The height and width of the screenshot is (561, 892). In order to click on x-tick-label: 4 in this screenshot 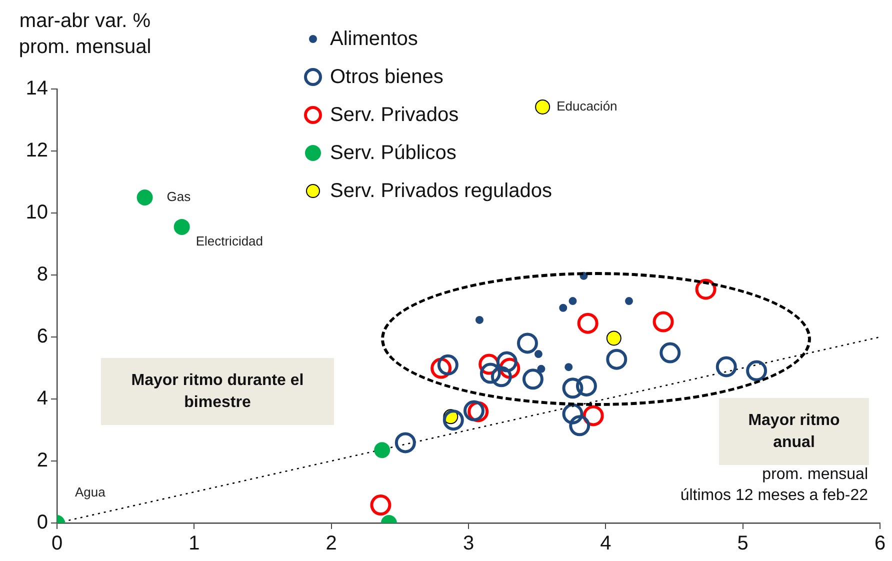, I will do `click(606, 543)`.